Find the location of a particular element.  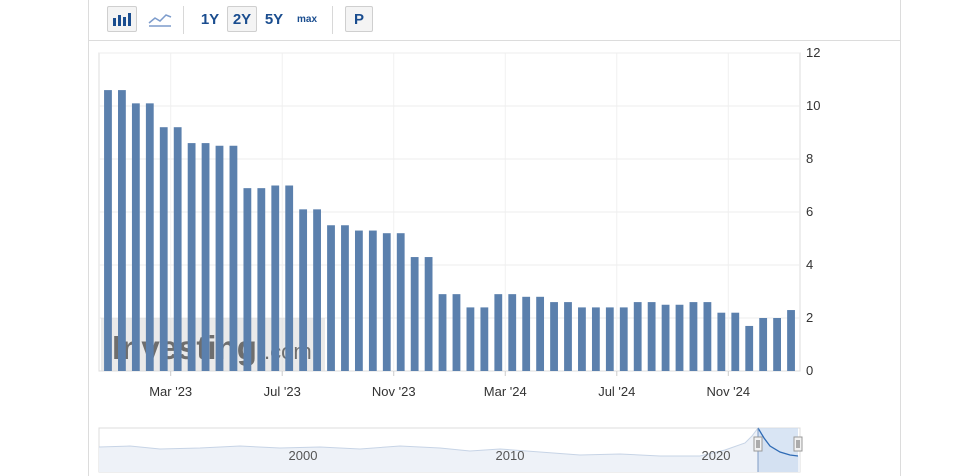

navigator-right-handle is located at coordinates (798, 444).